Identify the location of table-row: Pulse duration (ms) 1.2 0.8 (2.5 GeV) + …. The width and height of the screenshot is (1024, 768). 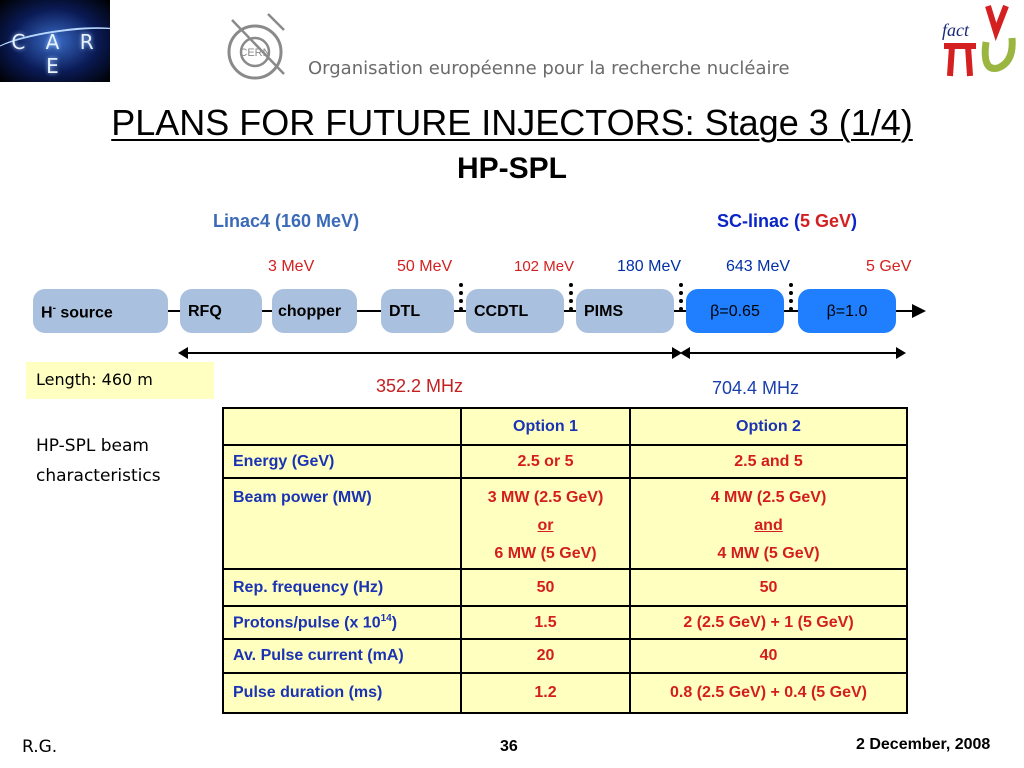
(565, 693).